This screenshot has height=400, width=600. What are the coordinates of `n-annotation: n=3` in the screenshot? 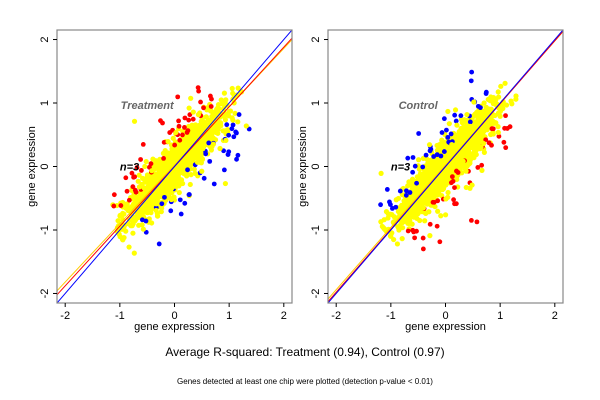 It's located at (400, 168).